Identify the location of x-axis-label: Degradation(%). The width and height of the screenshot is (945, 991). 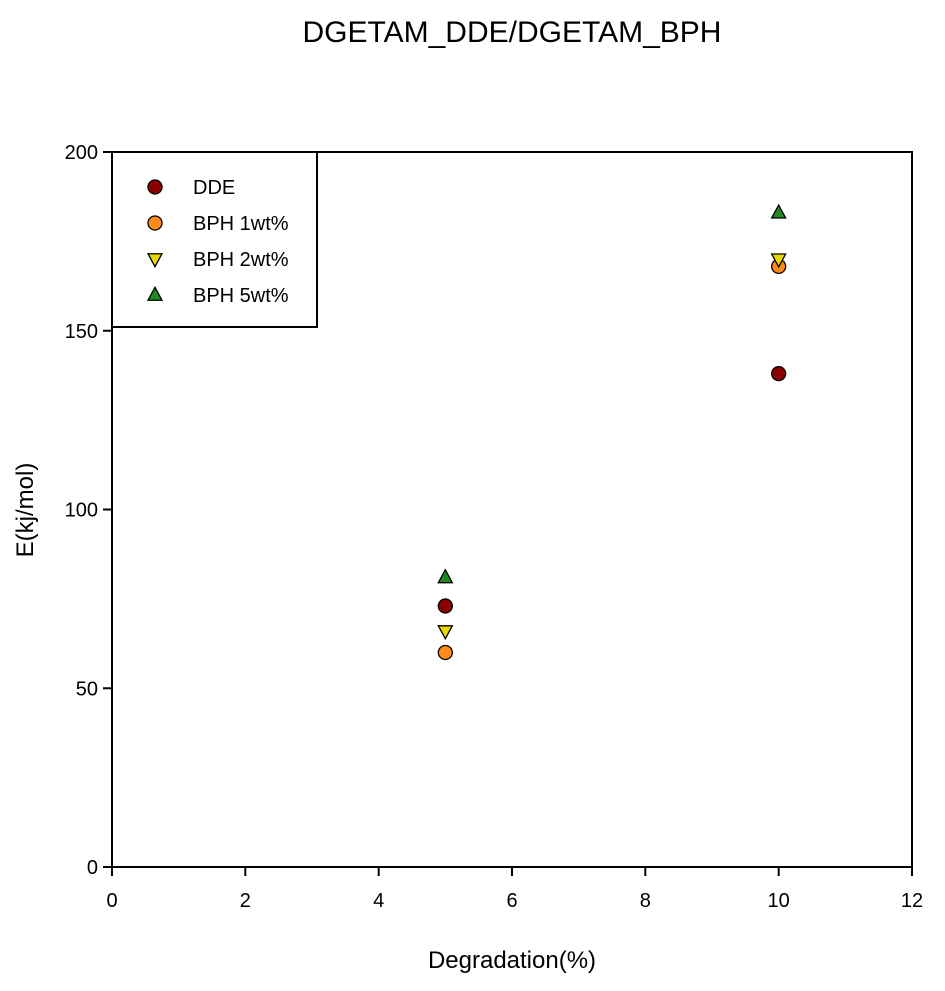
(512, 960).